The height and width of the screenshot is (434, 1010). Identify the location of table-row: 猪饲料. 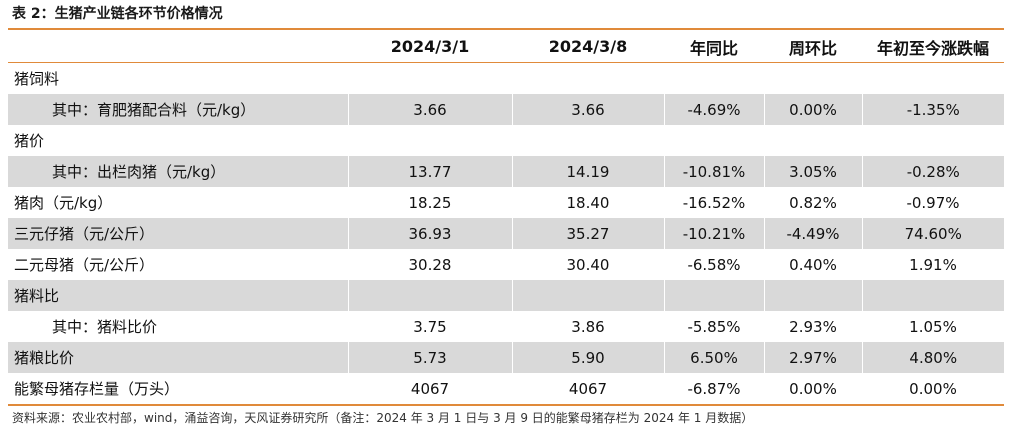
(506, 79).